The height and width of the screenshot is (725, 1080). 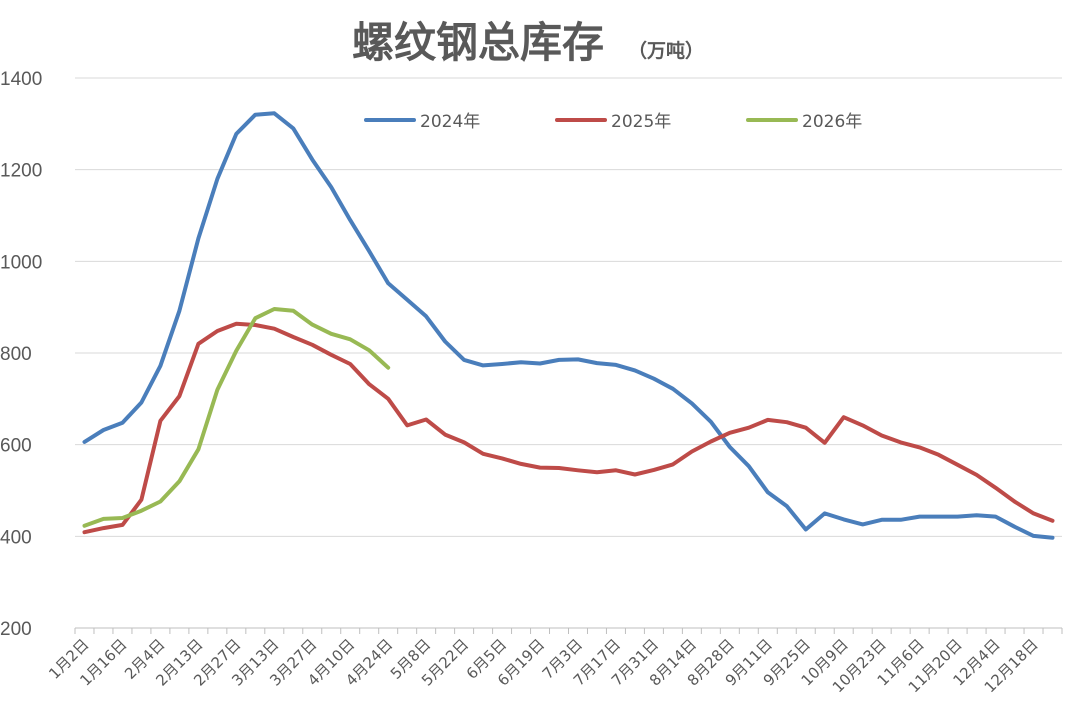 I want to click on legend-label-2026年: 2026年, so click(x=832, y=122).